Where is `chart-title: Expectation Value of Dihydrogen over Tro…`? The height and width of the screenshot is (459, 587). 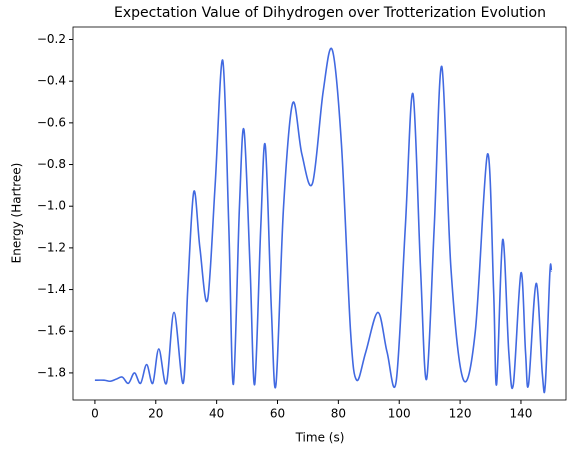 chart-title: Expectation Value of Dihydrogen over Tro… is located at coordinates (330, 13).